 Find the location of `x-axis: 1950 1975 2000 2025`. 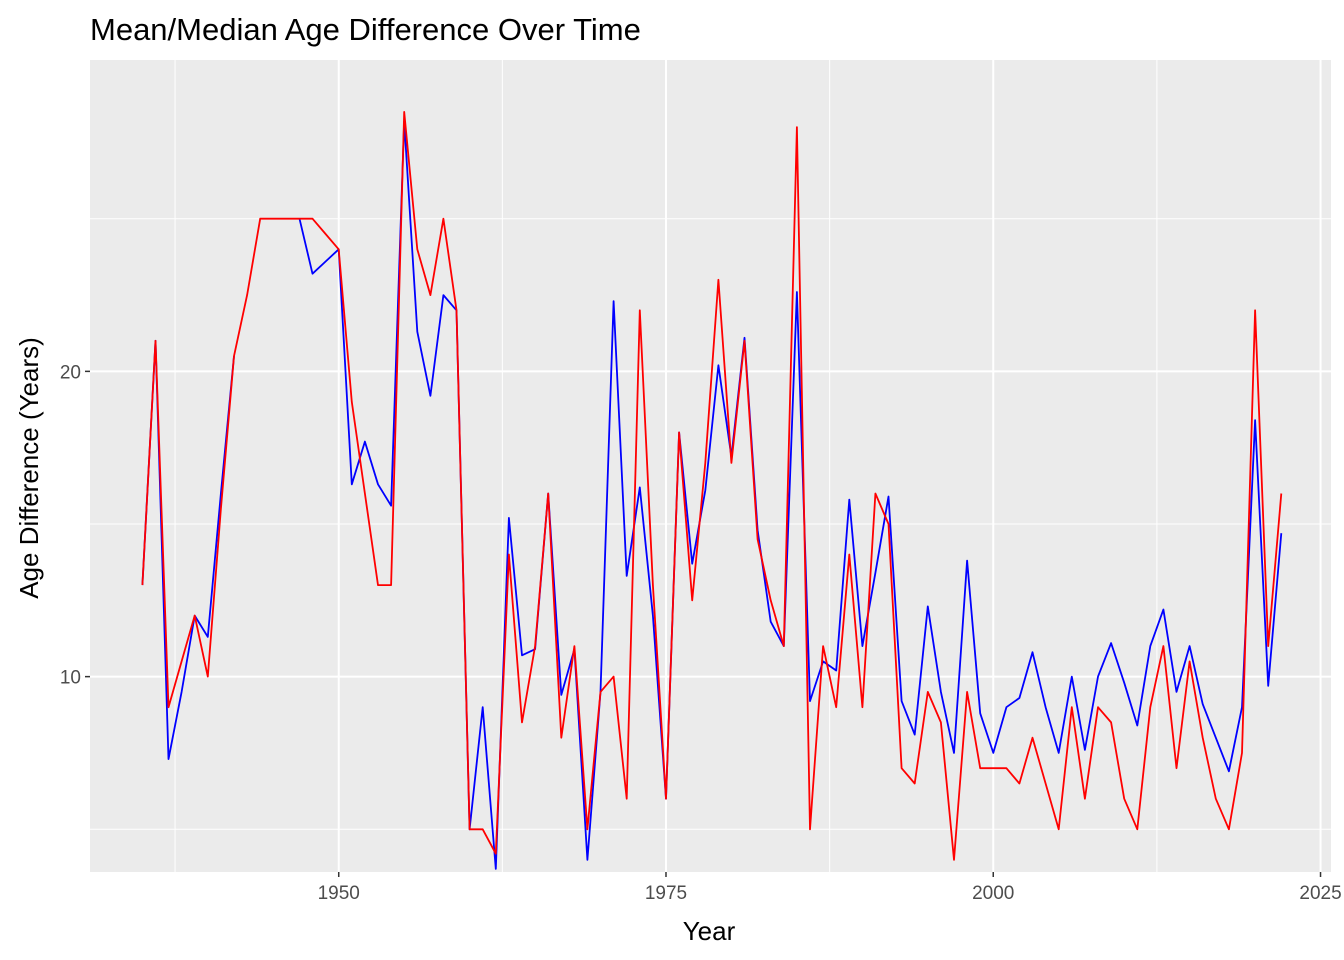

x-axis: 1950 1975 2000 2025 is located at coordinates (830, 888).